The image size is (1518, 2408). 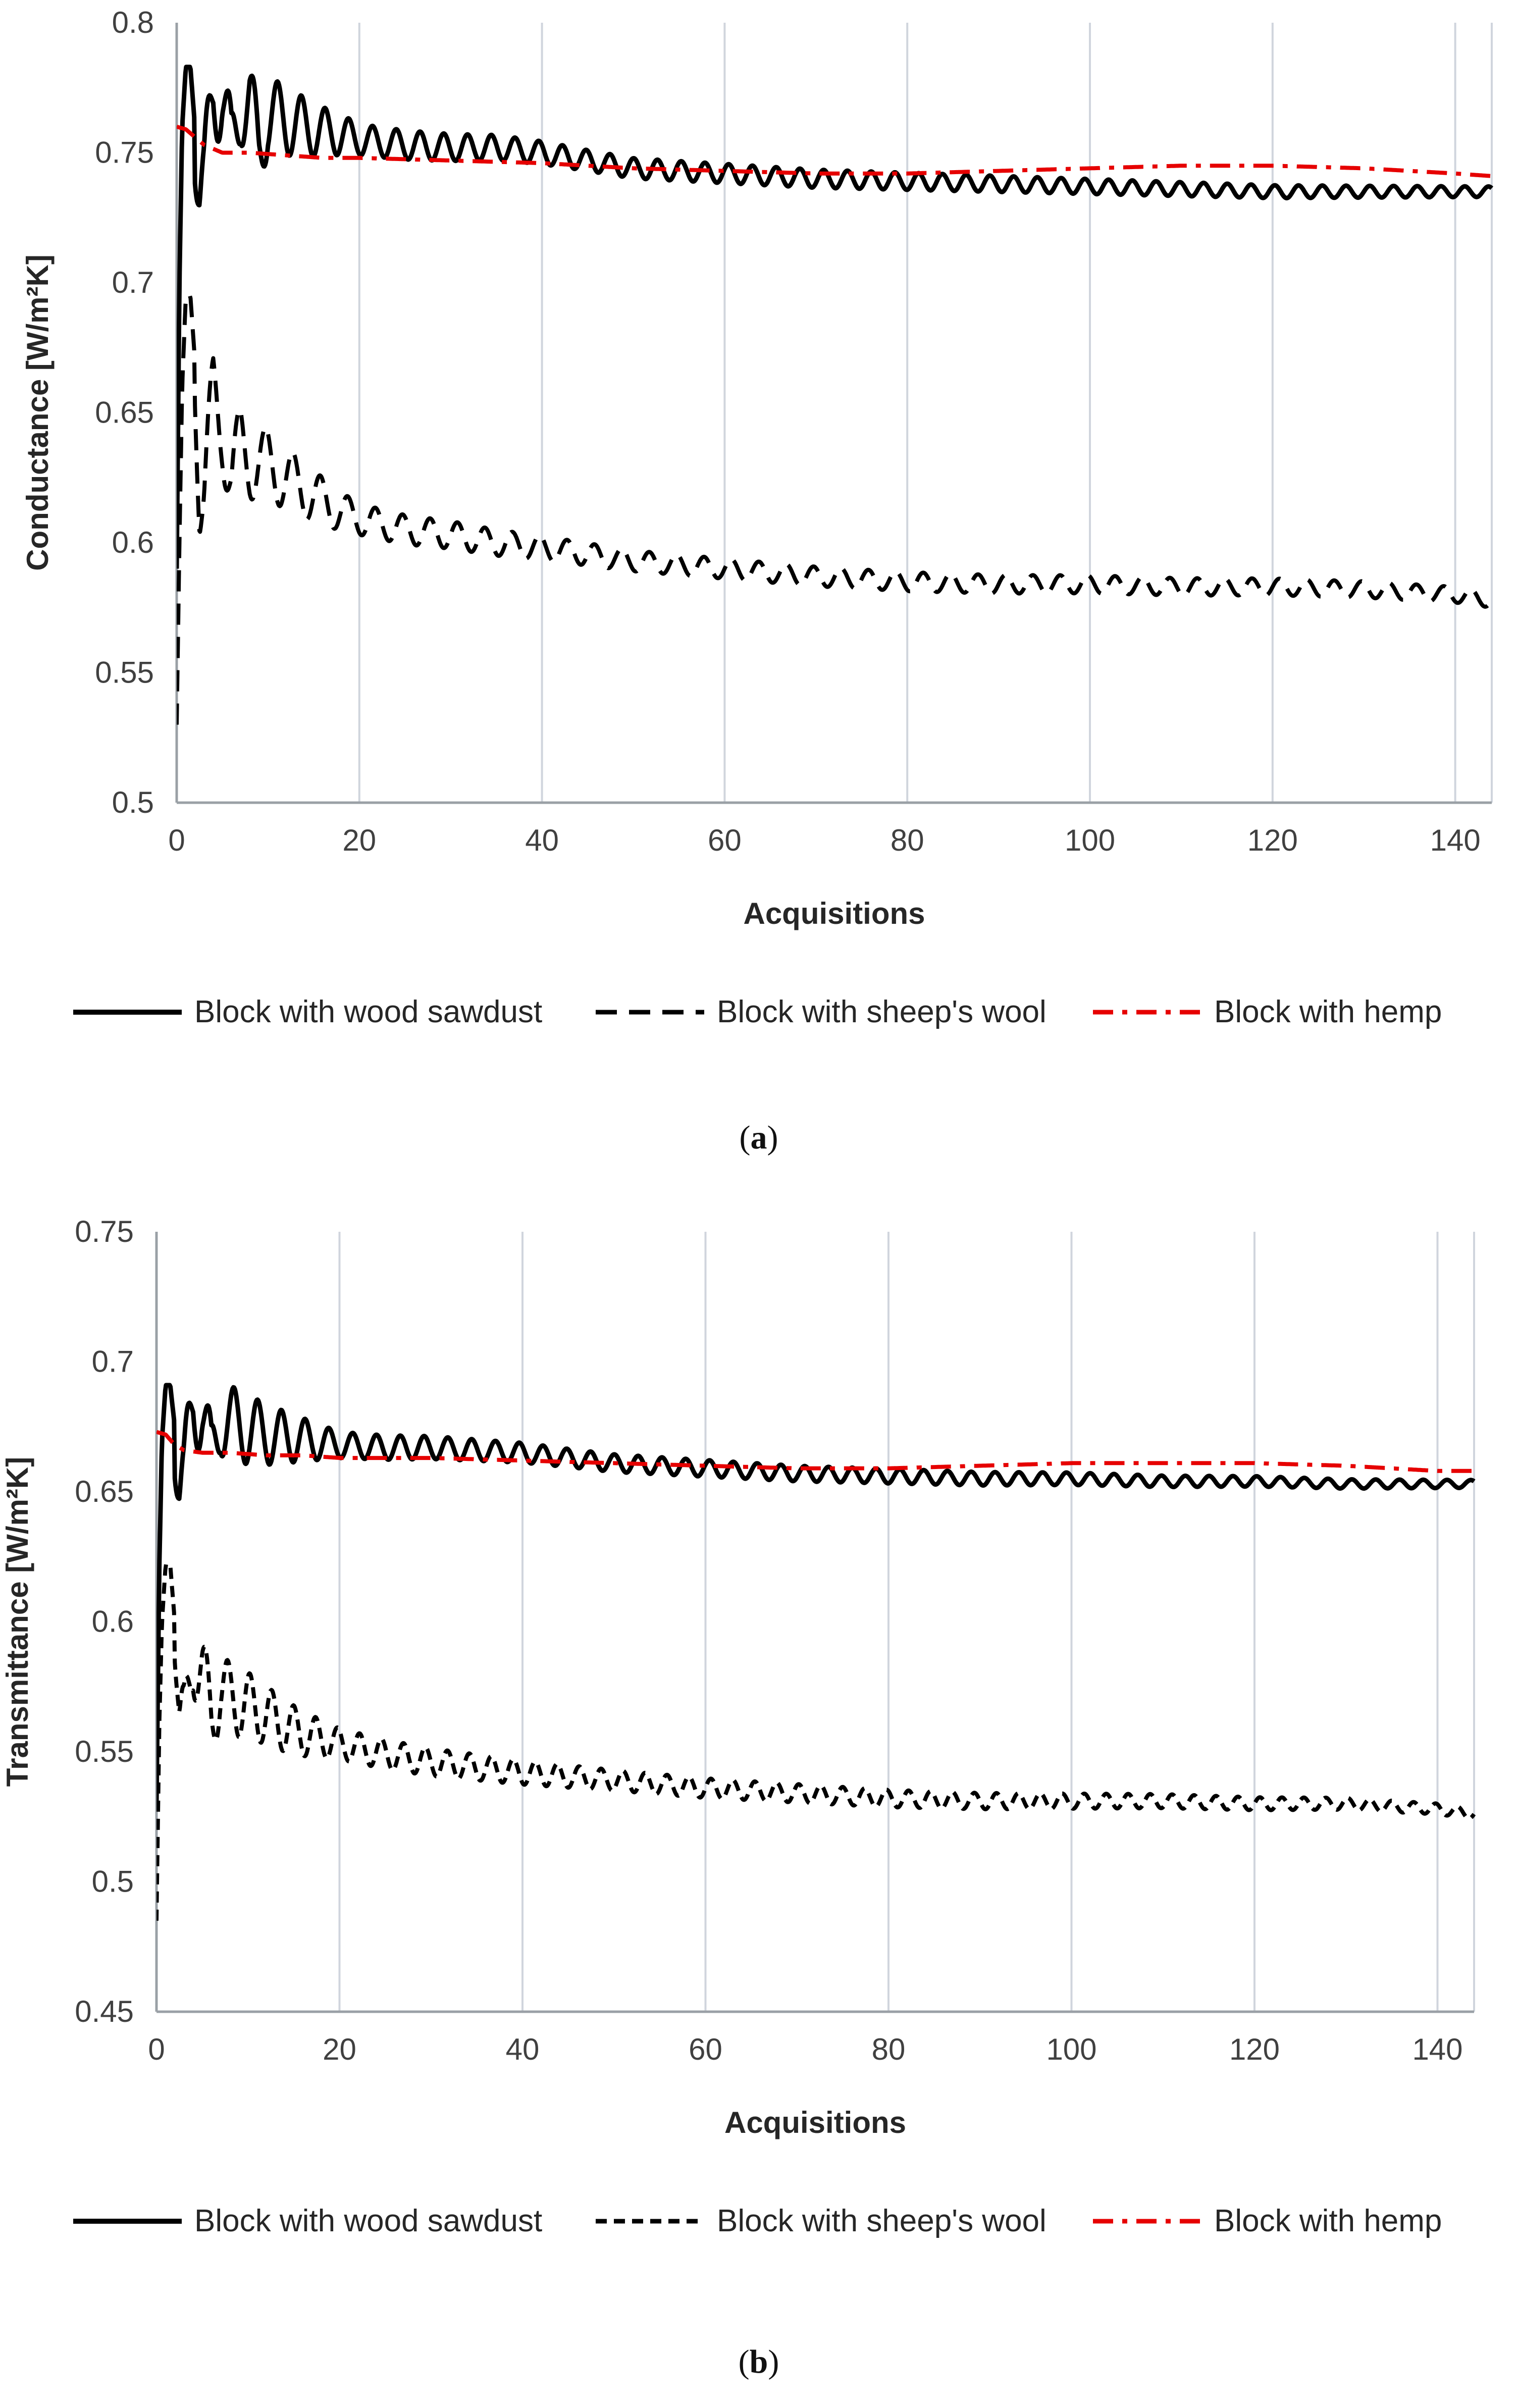 I want to click on y-tick-label: 0.8, so click(x=133, y=22).